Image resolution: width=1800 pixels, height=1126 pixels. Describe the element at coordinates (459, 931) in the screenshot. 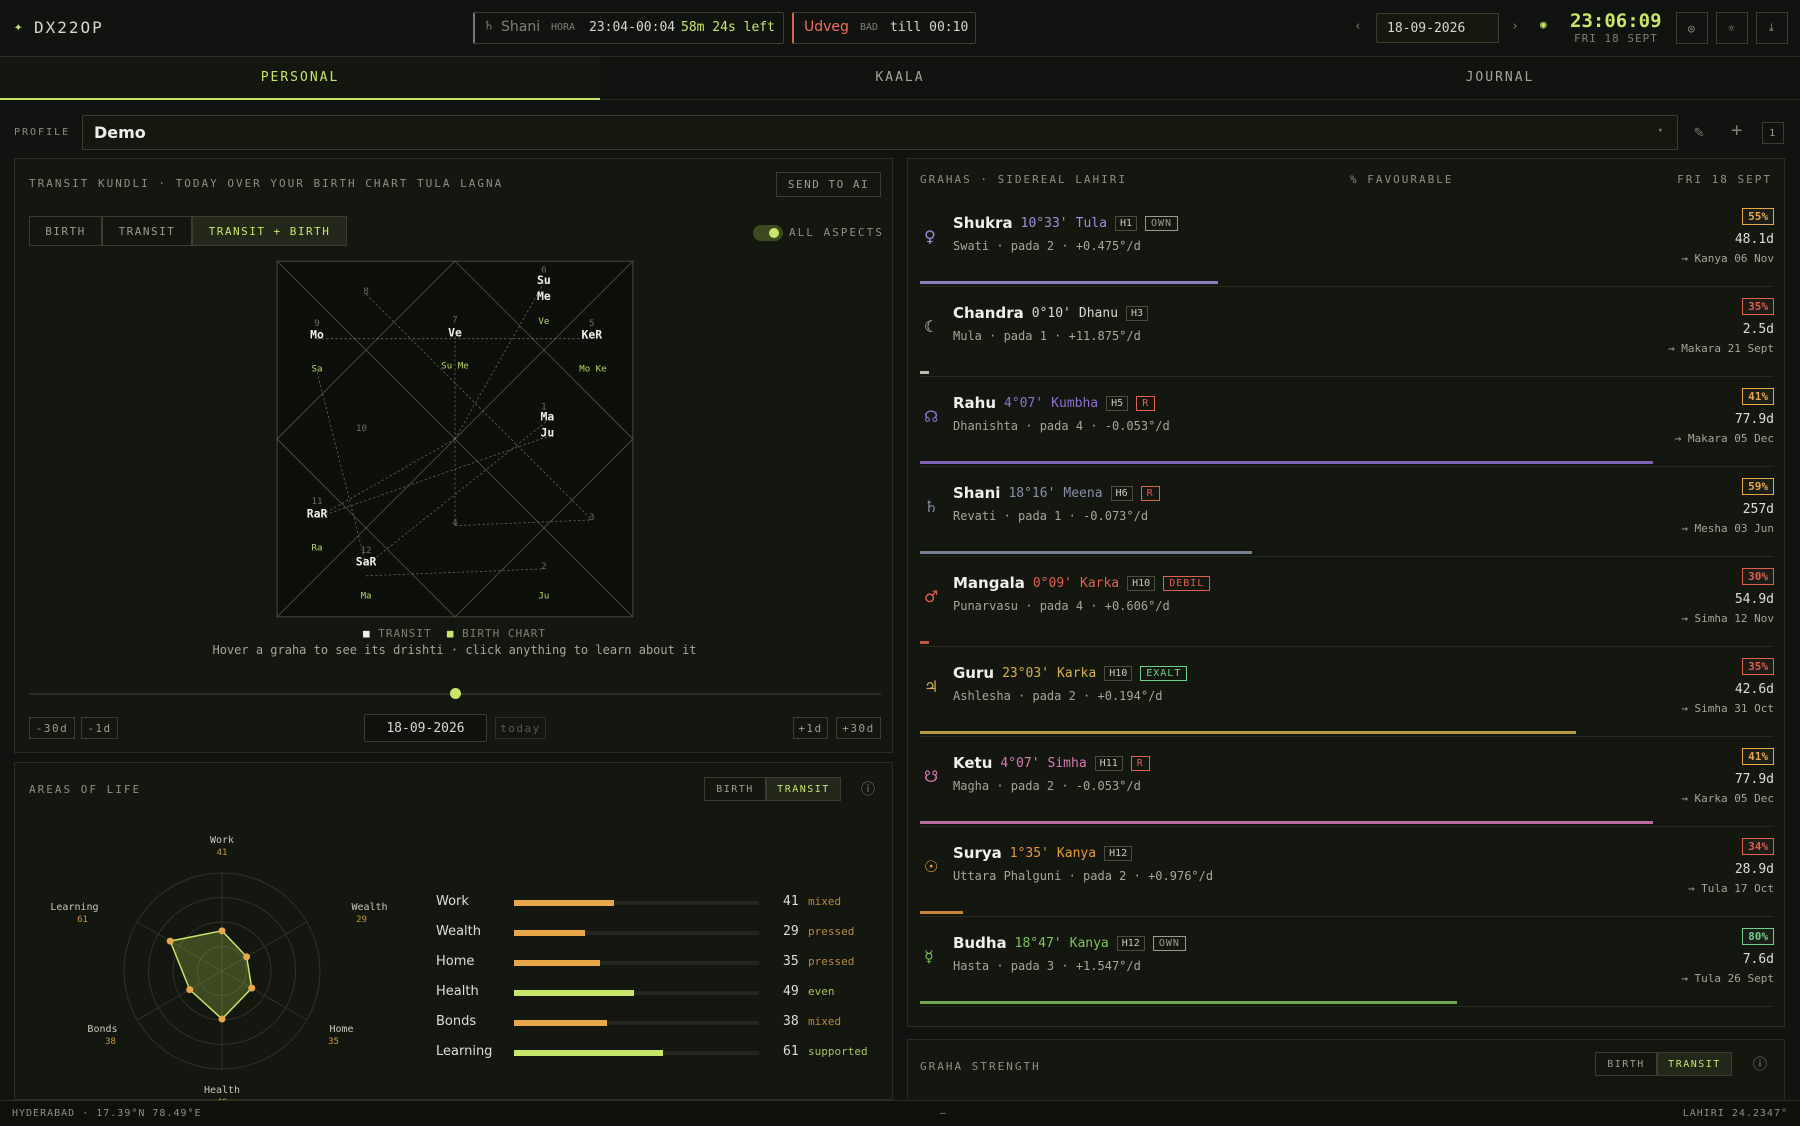

I see `area-name: Wealth` at that location.